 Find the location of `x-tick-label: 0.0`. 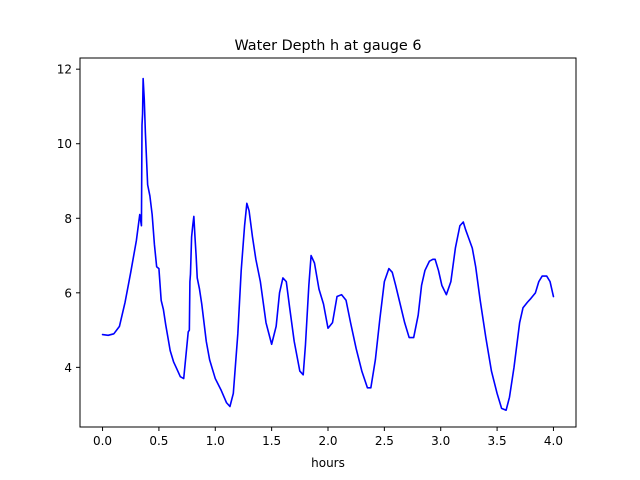

x-tick-label: 0.0 is located at coordinates (102, 441).